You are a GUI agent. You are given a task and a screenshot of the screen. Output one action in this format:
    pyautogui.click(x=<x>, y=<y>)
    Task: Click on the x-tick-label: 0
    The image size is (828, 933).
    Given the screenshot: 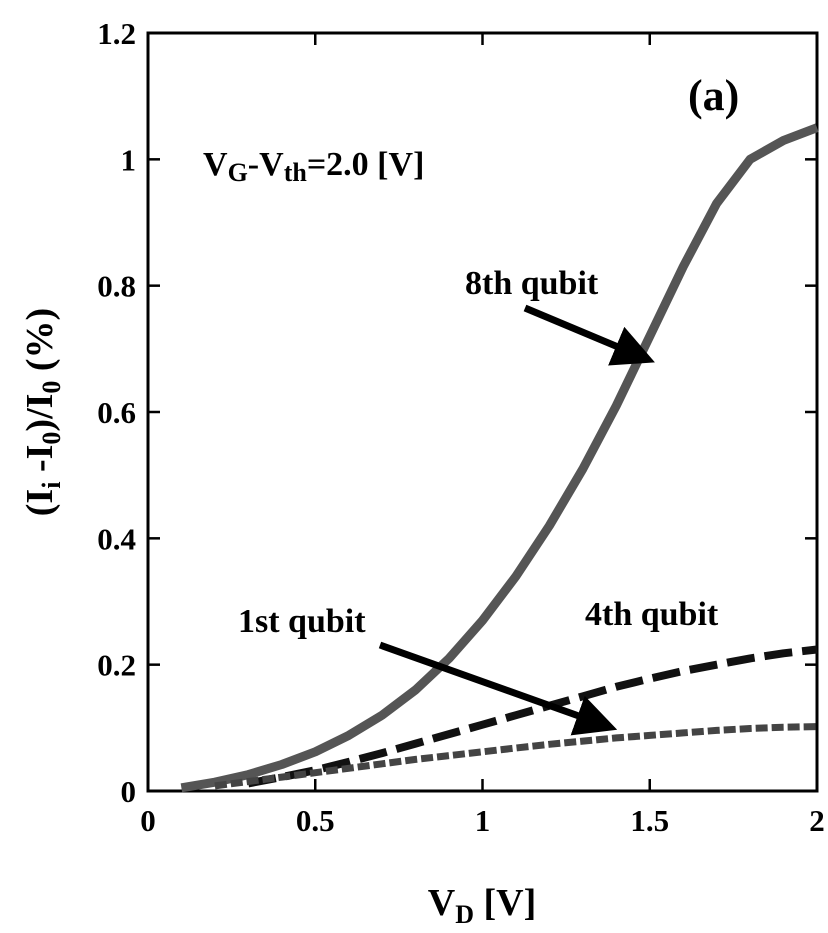 What is the action you would take?
    pyautogui.click(x=148, y=820)
    